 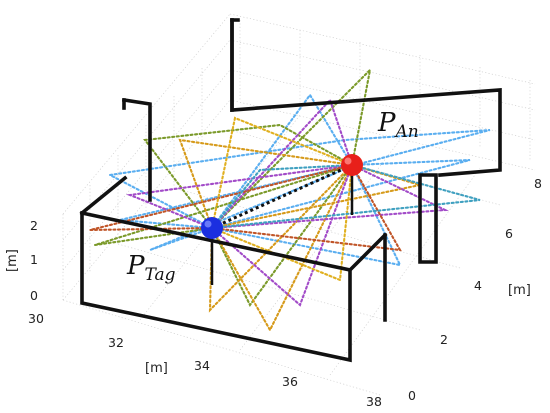 What do you see at coordinates (386, 123) in the screenshot?
I see `anchor-label-main: P` at bounding box center [386, 123].